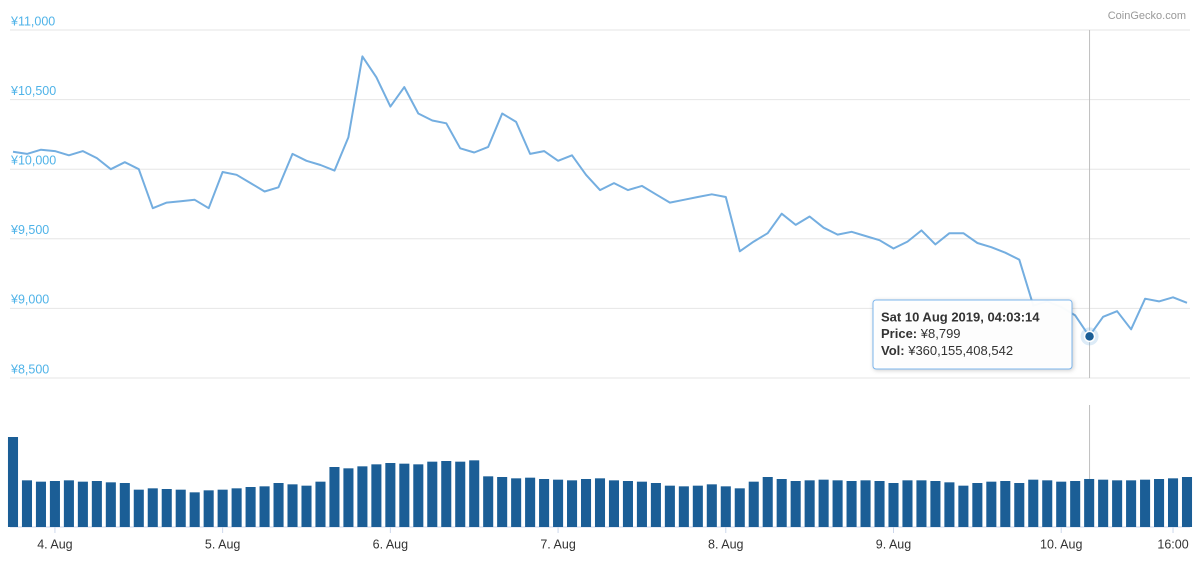 The height and width of the screenshot is (561, 1200). I want to click on tooltip-volume-label: Vol:, so click(893, 350).